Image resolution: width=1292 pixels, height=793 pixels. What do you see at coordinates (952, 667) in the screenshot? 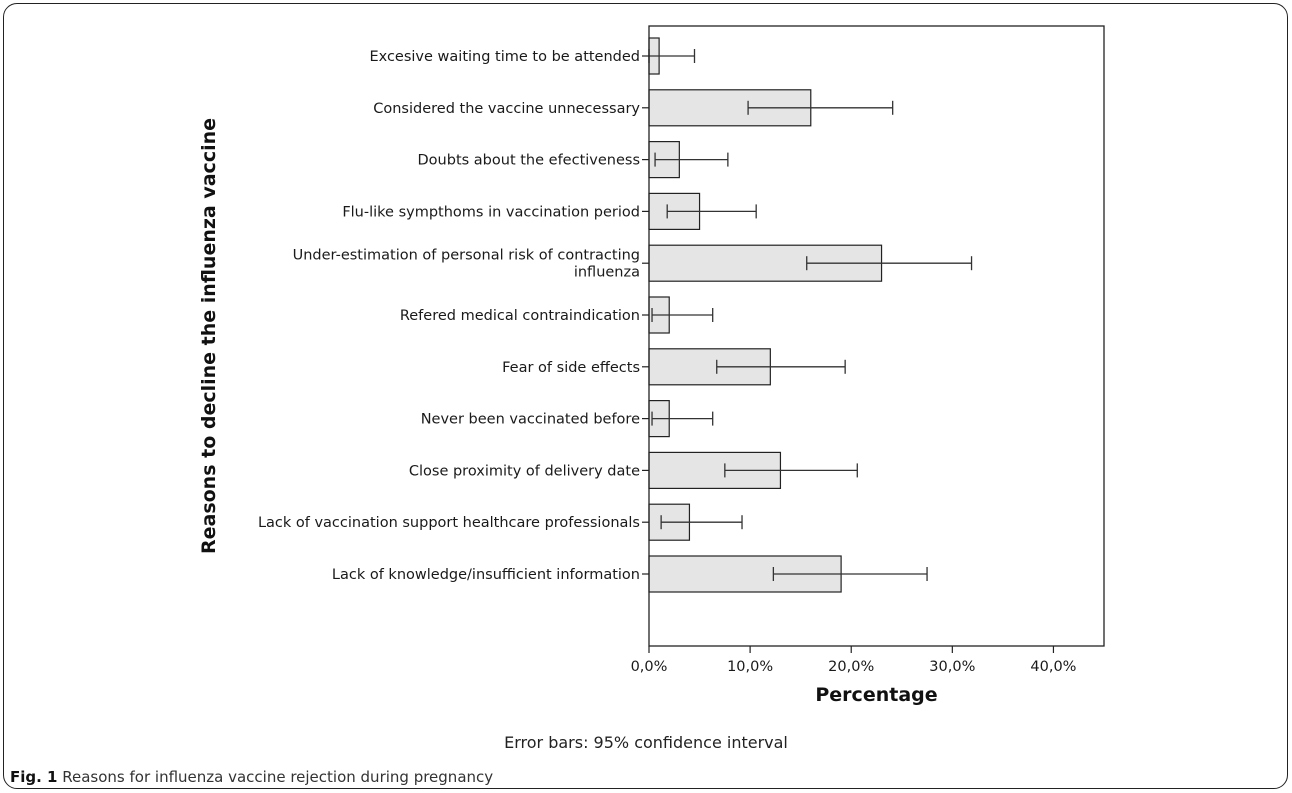
I see `x-tick-label: 30,0%` at bounding box center [952, 667].